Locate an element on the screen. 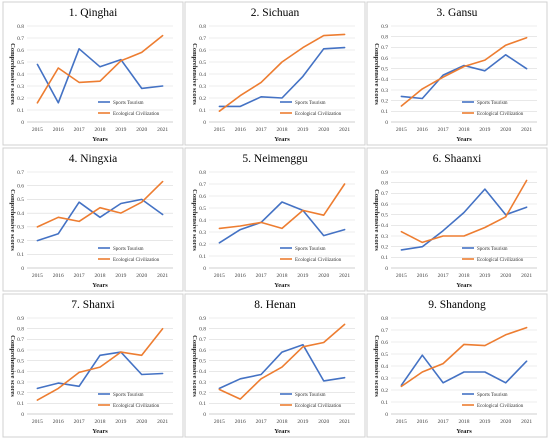 This screenshot has height=440, width=550. y-tick-label: 0.9 is located at coordinates (20, 319).